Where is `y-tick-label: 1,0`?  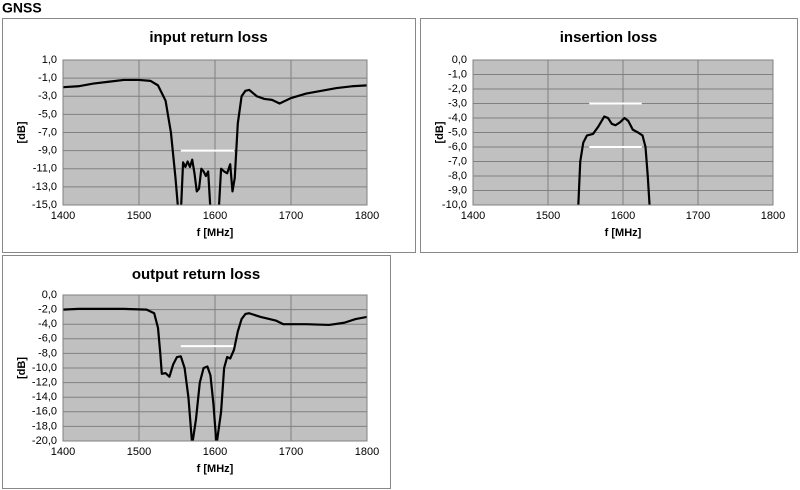
y-tick-label: 1,0 is located at coordinates (49, 60).